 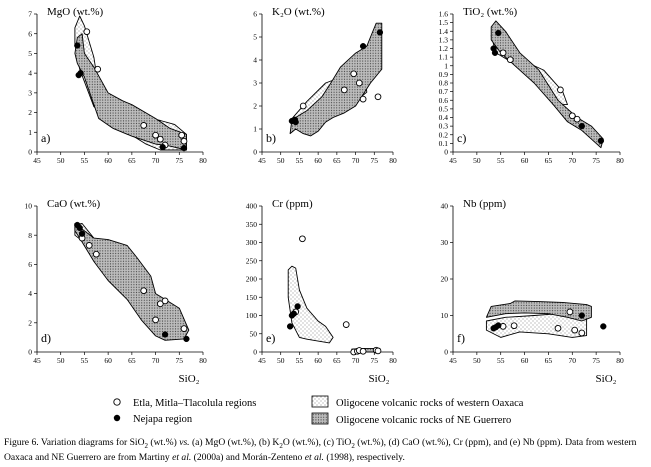 I want to click on y-tick-label: 1.3, so click(x=444, y=39).